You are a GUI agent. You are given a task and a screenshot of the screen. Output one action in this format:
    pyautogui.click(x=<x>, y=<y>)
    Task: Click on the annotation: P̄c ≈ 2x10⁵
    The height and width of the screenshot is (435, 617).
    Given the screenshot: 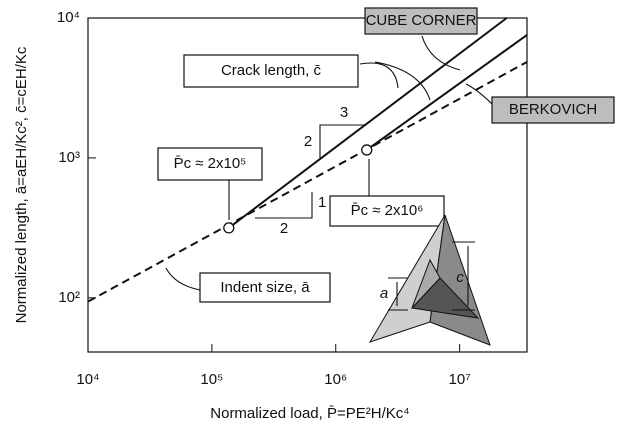 What is the action you would take?
    pyautogui.click(x=210, y=163)
    